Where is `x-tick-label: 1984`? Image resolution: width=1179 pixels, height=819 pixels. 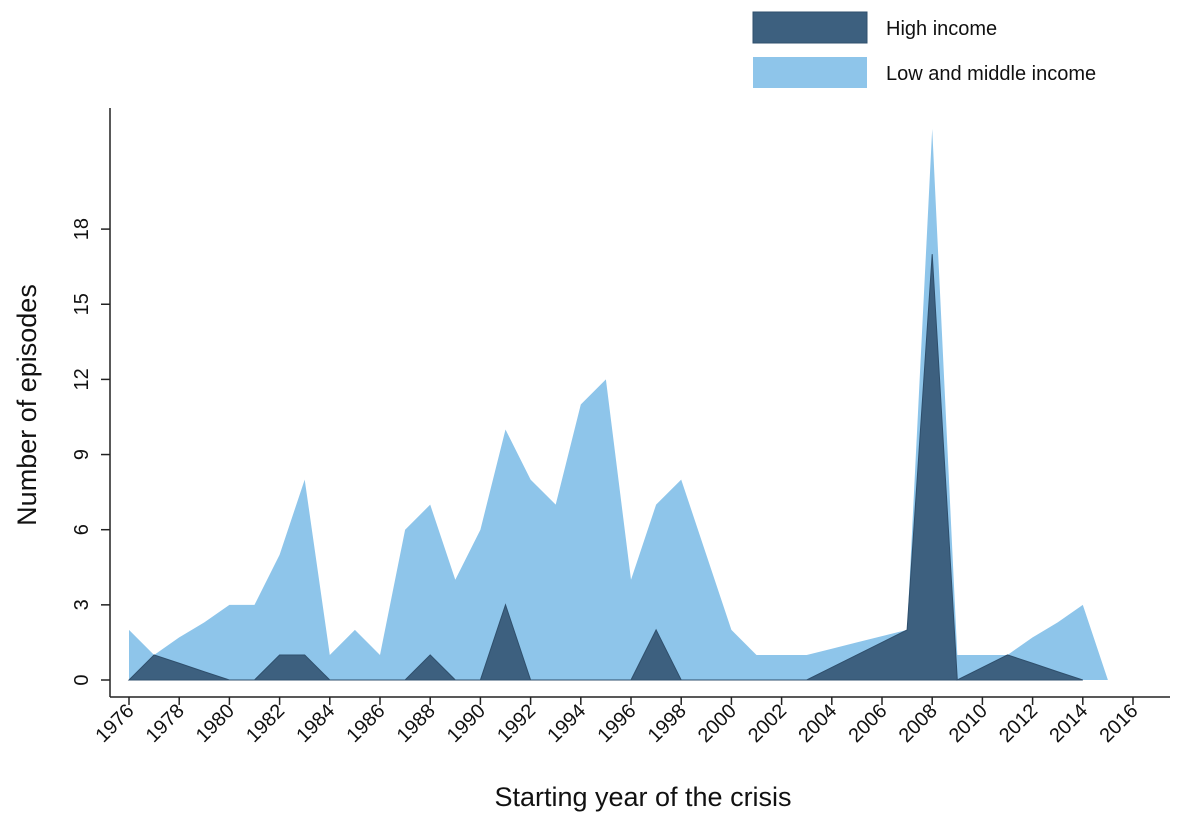 x-tick-label: 1984 is located at coordinates (315, 723).